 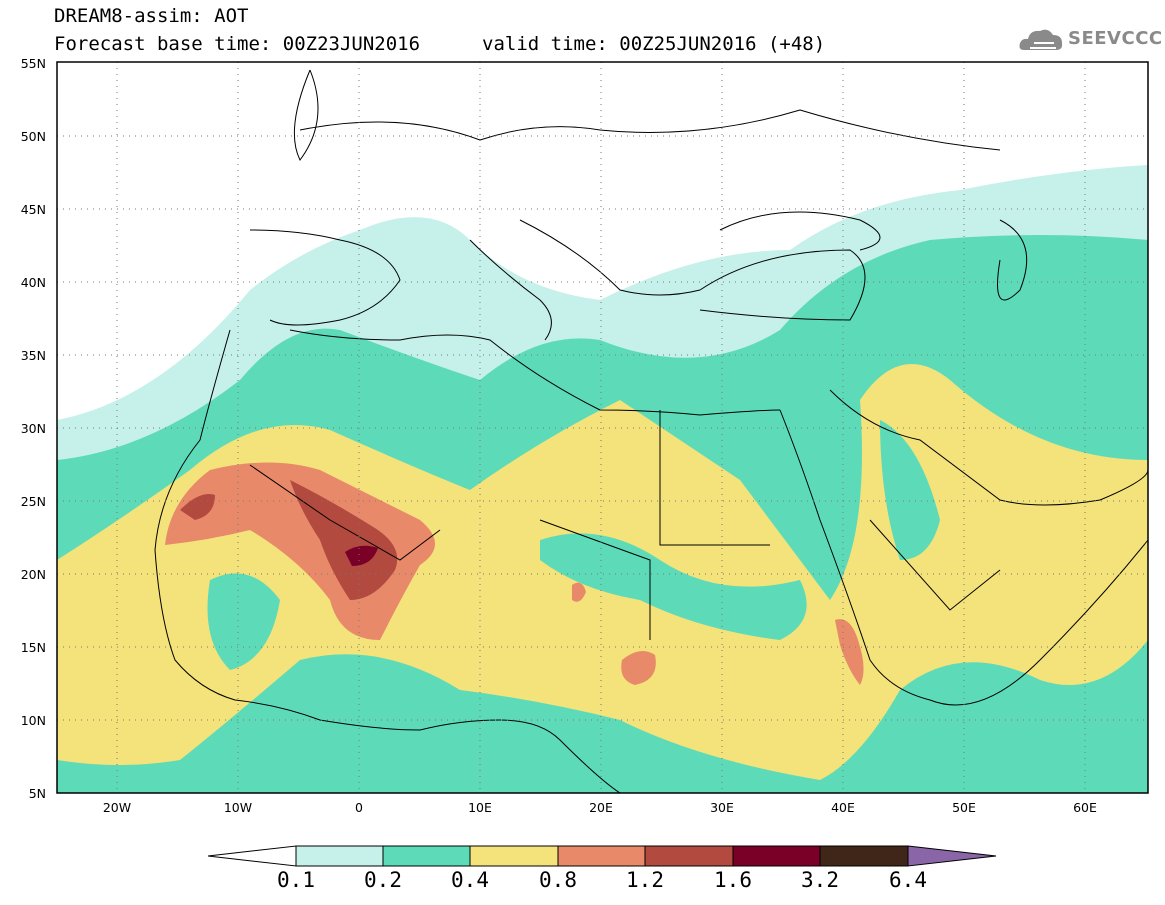 I want to click on aot-band-1.2, so click(x=344, y=540).